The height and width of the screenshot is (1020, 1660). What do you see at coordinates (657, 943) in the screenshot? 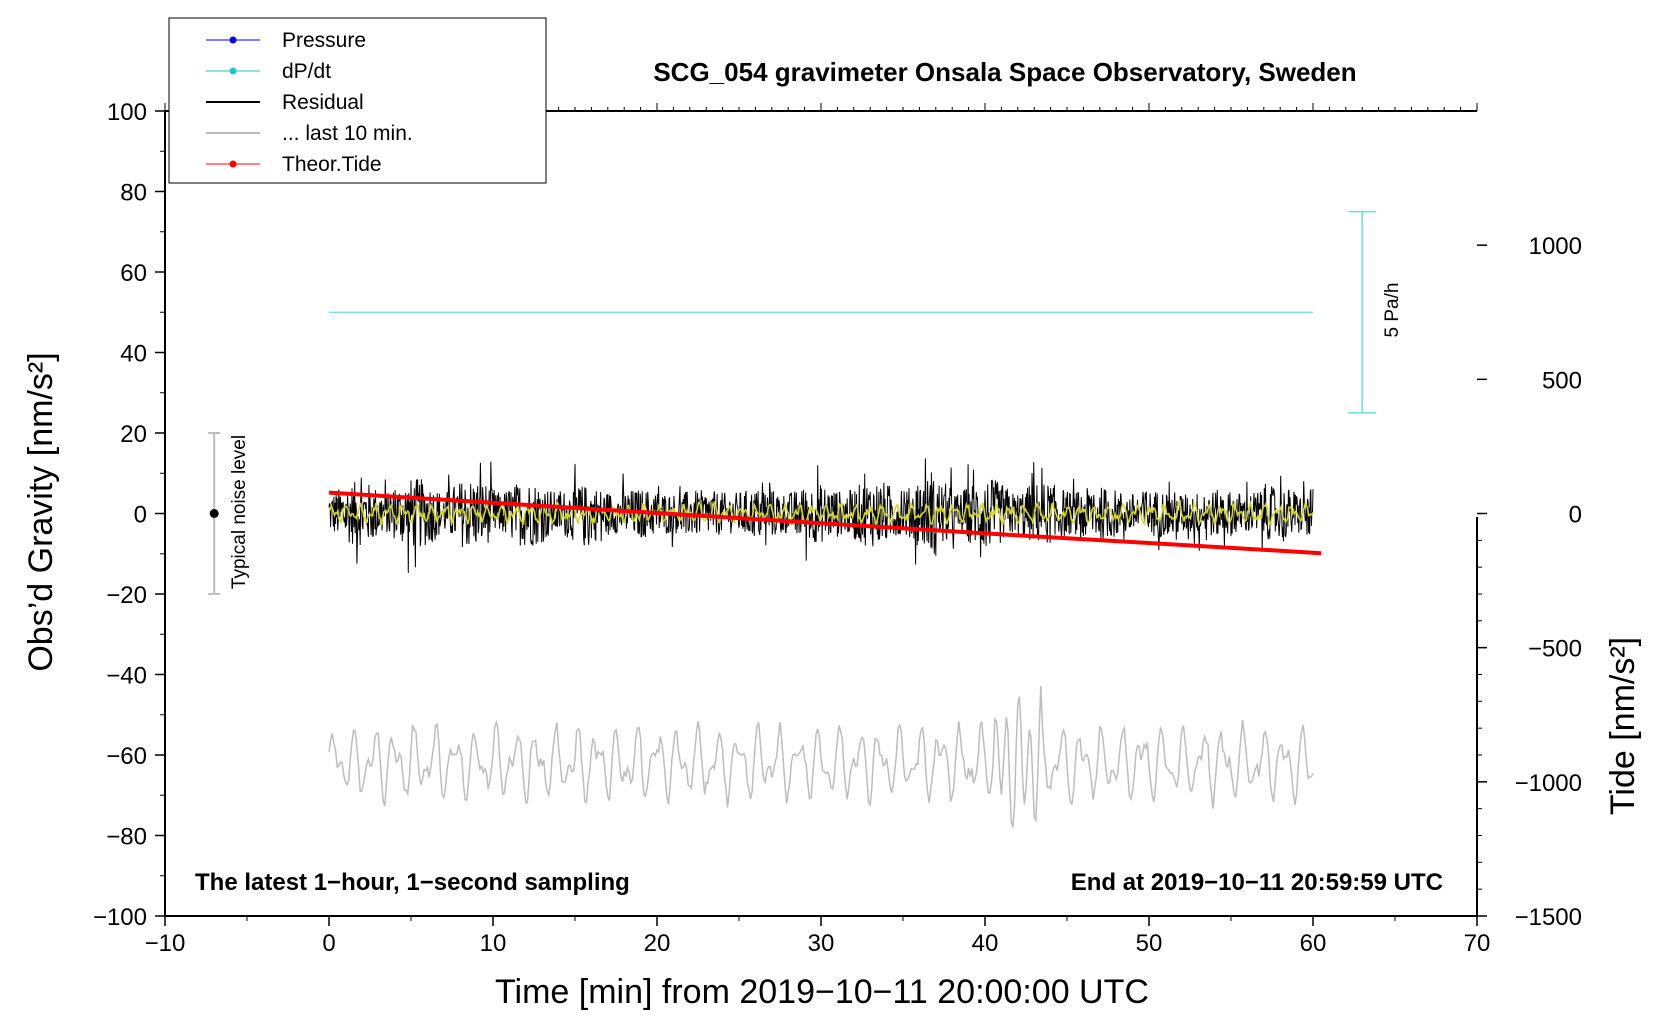
I see `x-tick-label: 20` at bounding box center [657, 943].